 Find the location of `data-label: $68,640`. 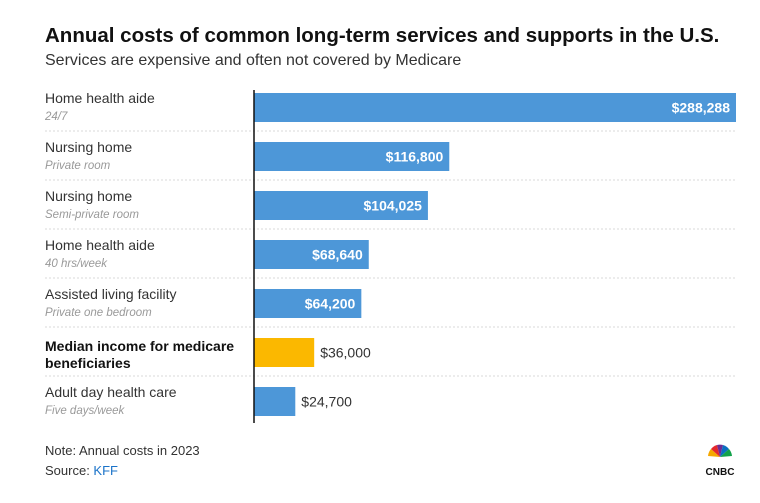

data-label: $68,640 is located at coordinates (337, 255).